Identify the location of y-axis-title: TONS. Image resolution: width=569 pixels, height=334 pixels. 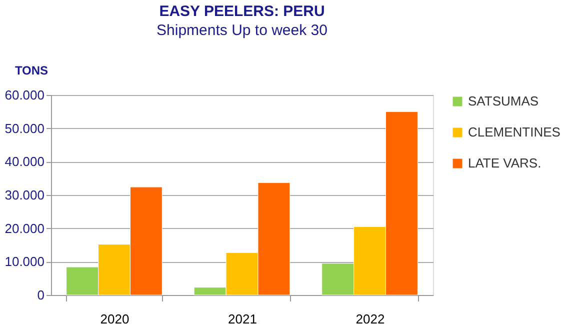
(31, 71).